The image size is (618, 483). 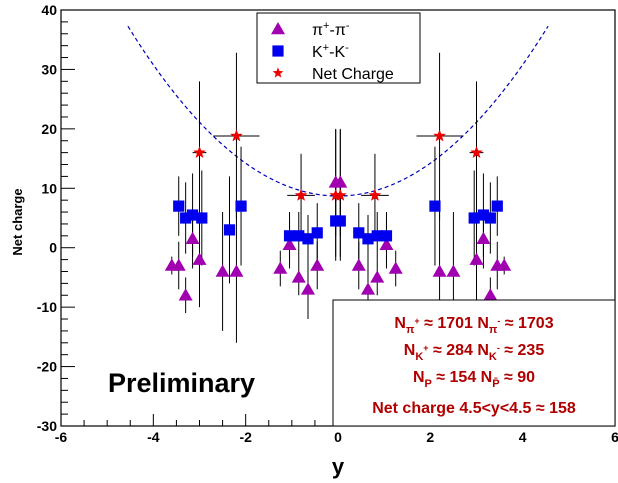 I want to click on legend-label: K+-K-, so click(x=330, y=51).